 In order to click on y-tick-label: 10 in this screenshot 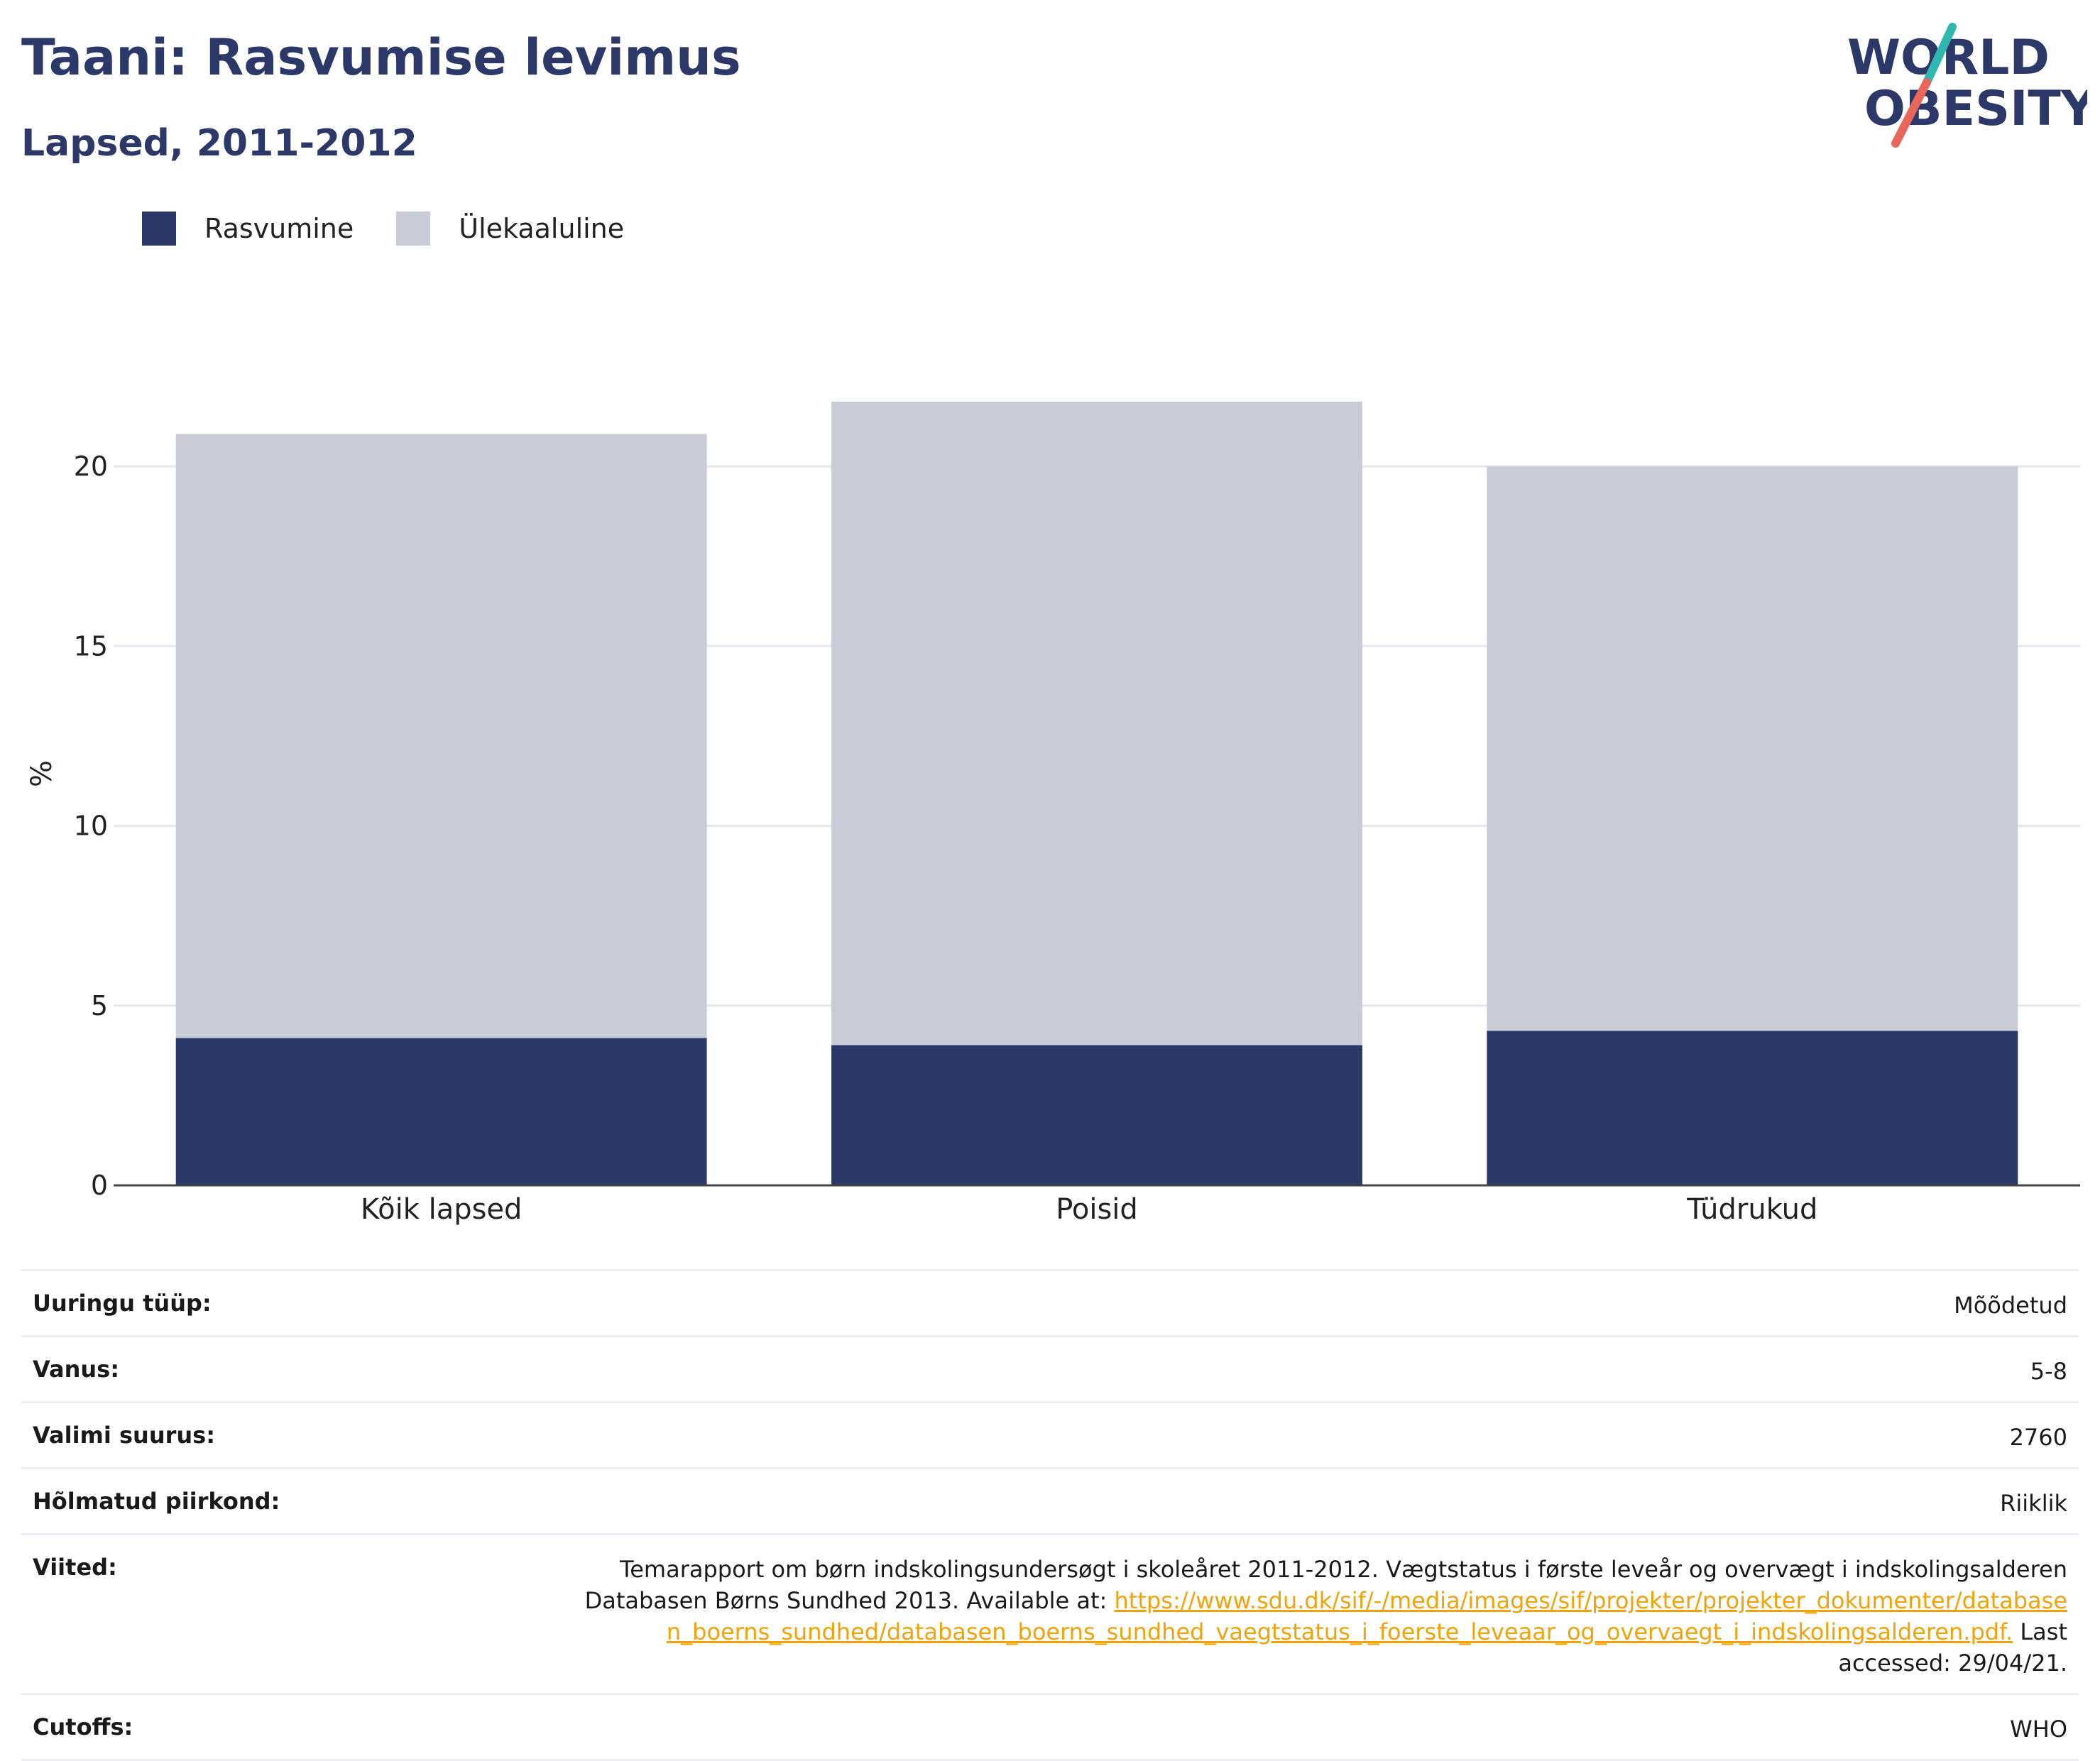, I will do `click(91, 827)`.